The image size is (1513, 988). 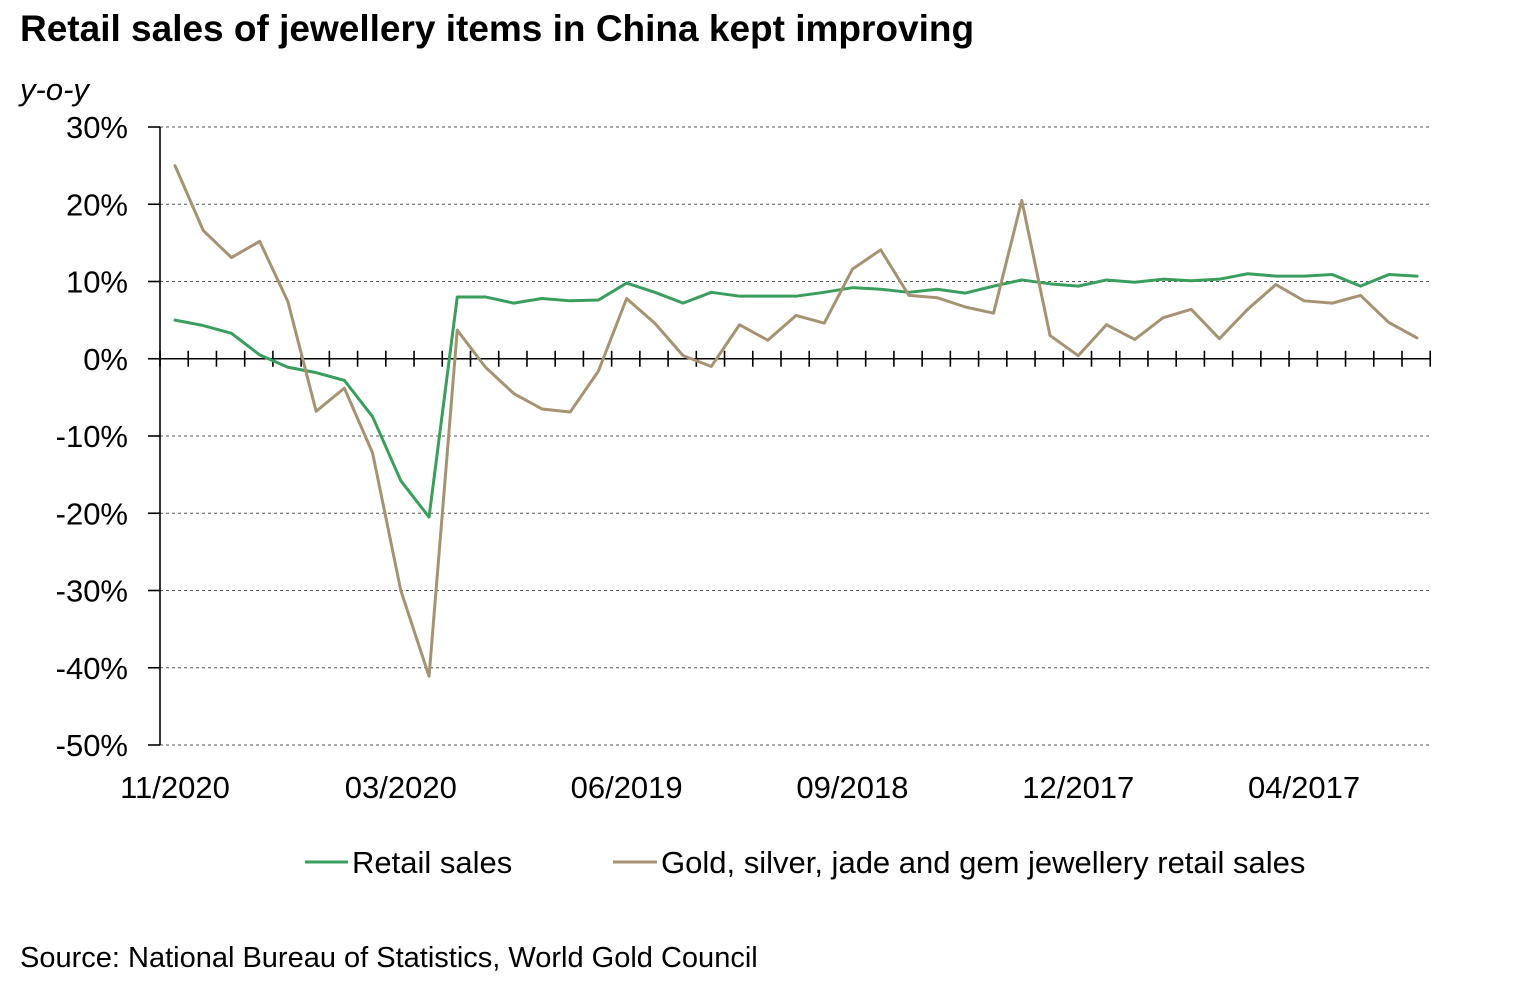 I want to click on y-tick-label: -40%, so click(x=92, y=668).